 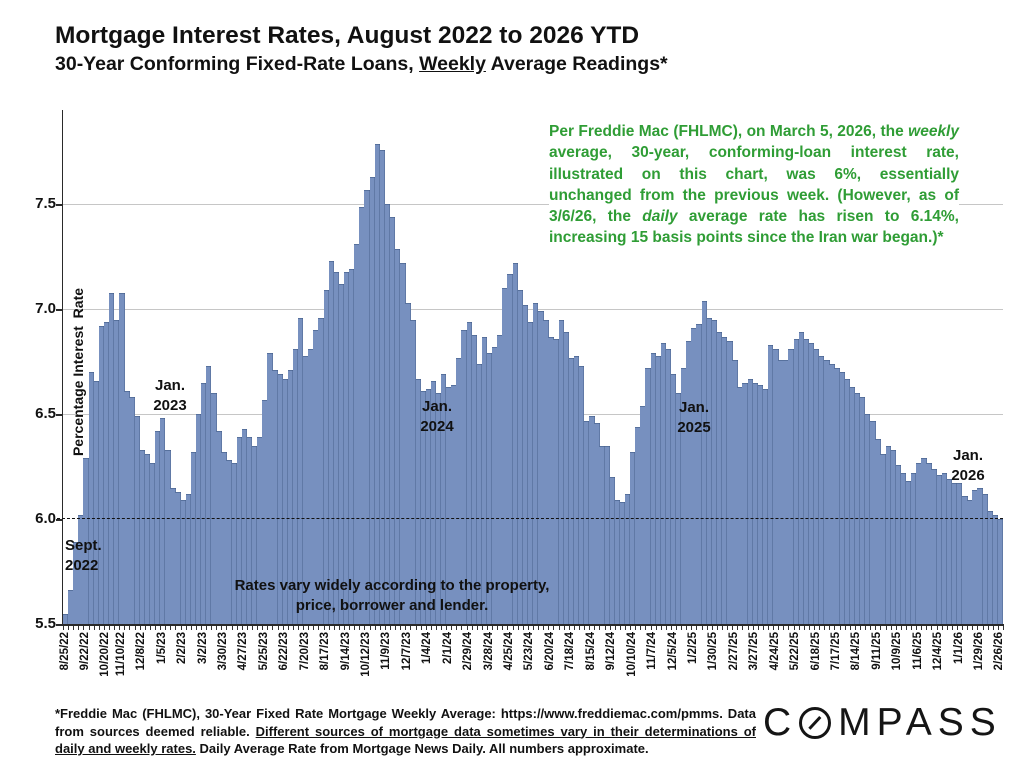 What do you see at coordinates (45, 623) in the screenshot?
I see `y-axis-tick-label: 5.5` at bounding box center [45, 623].